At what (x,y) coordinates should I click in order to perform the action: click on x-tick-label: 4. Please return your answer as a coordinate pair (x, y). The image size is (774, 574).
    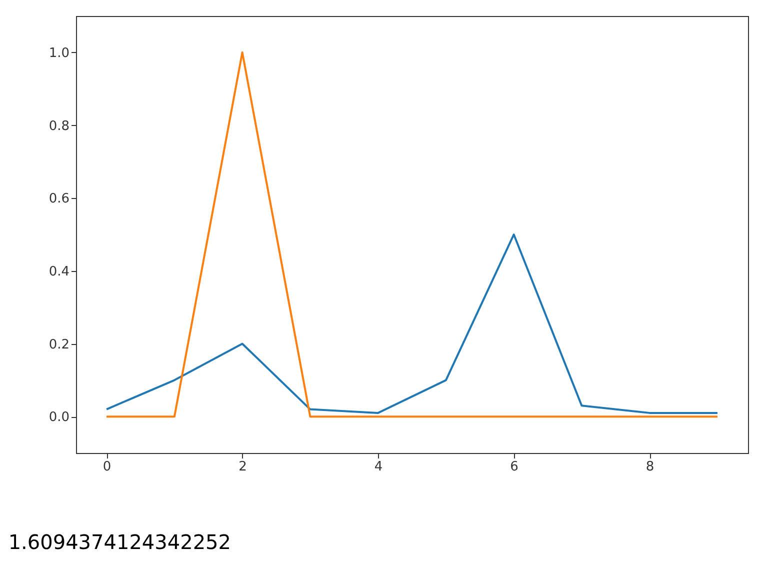
    Looking at the image, I should click on (378, 467).